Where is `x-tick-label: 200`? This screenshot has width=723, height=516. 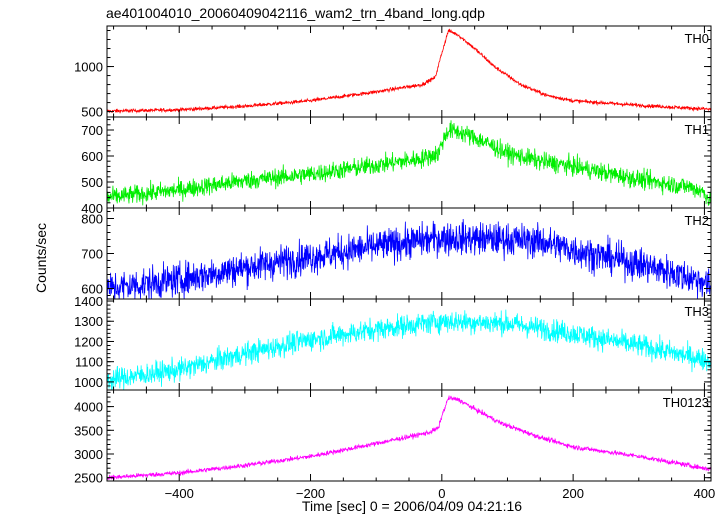 x-tick-label: 200 is located at coordinates (573, 493).